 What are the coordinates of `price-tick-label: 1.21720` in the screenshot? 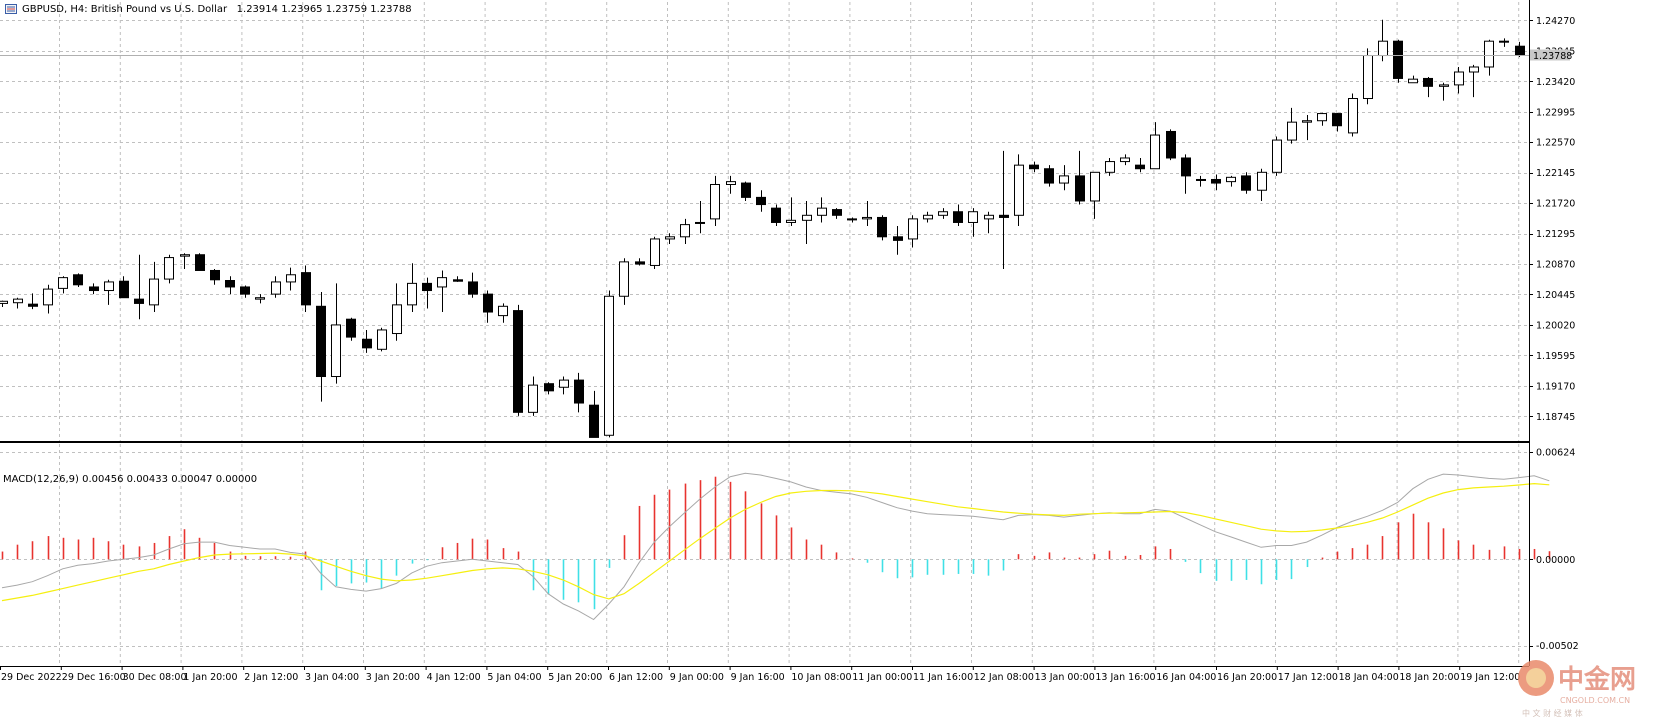 It's located at (1555, 204).